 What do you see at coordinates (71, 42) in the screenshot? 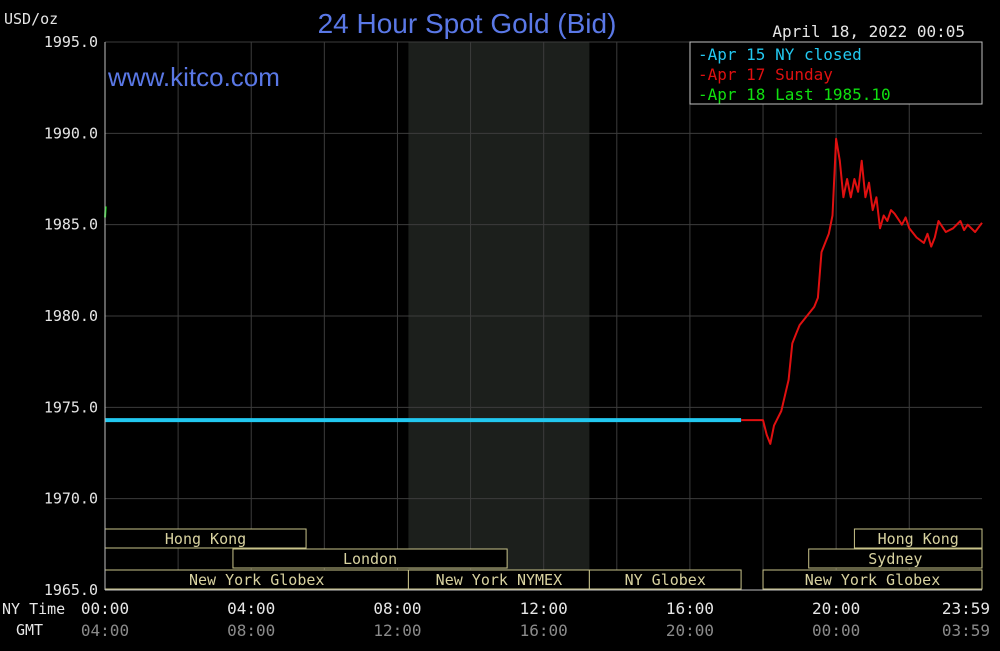
I see `y-tick-label: 1995.0` at bounding box center [71, 42].